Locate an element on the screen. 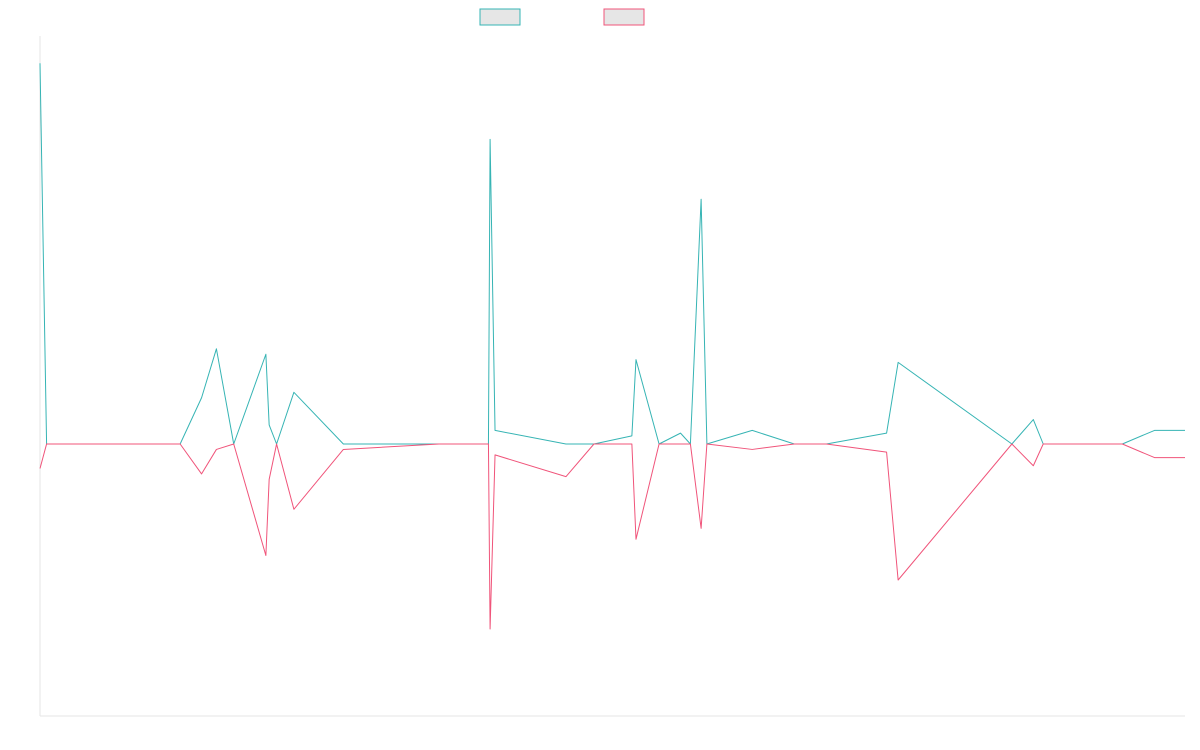  legend is located at coordinates (562, 17).